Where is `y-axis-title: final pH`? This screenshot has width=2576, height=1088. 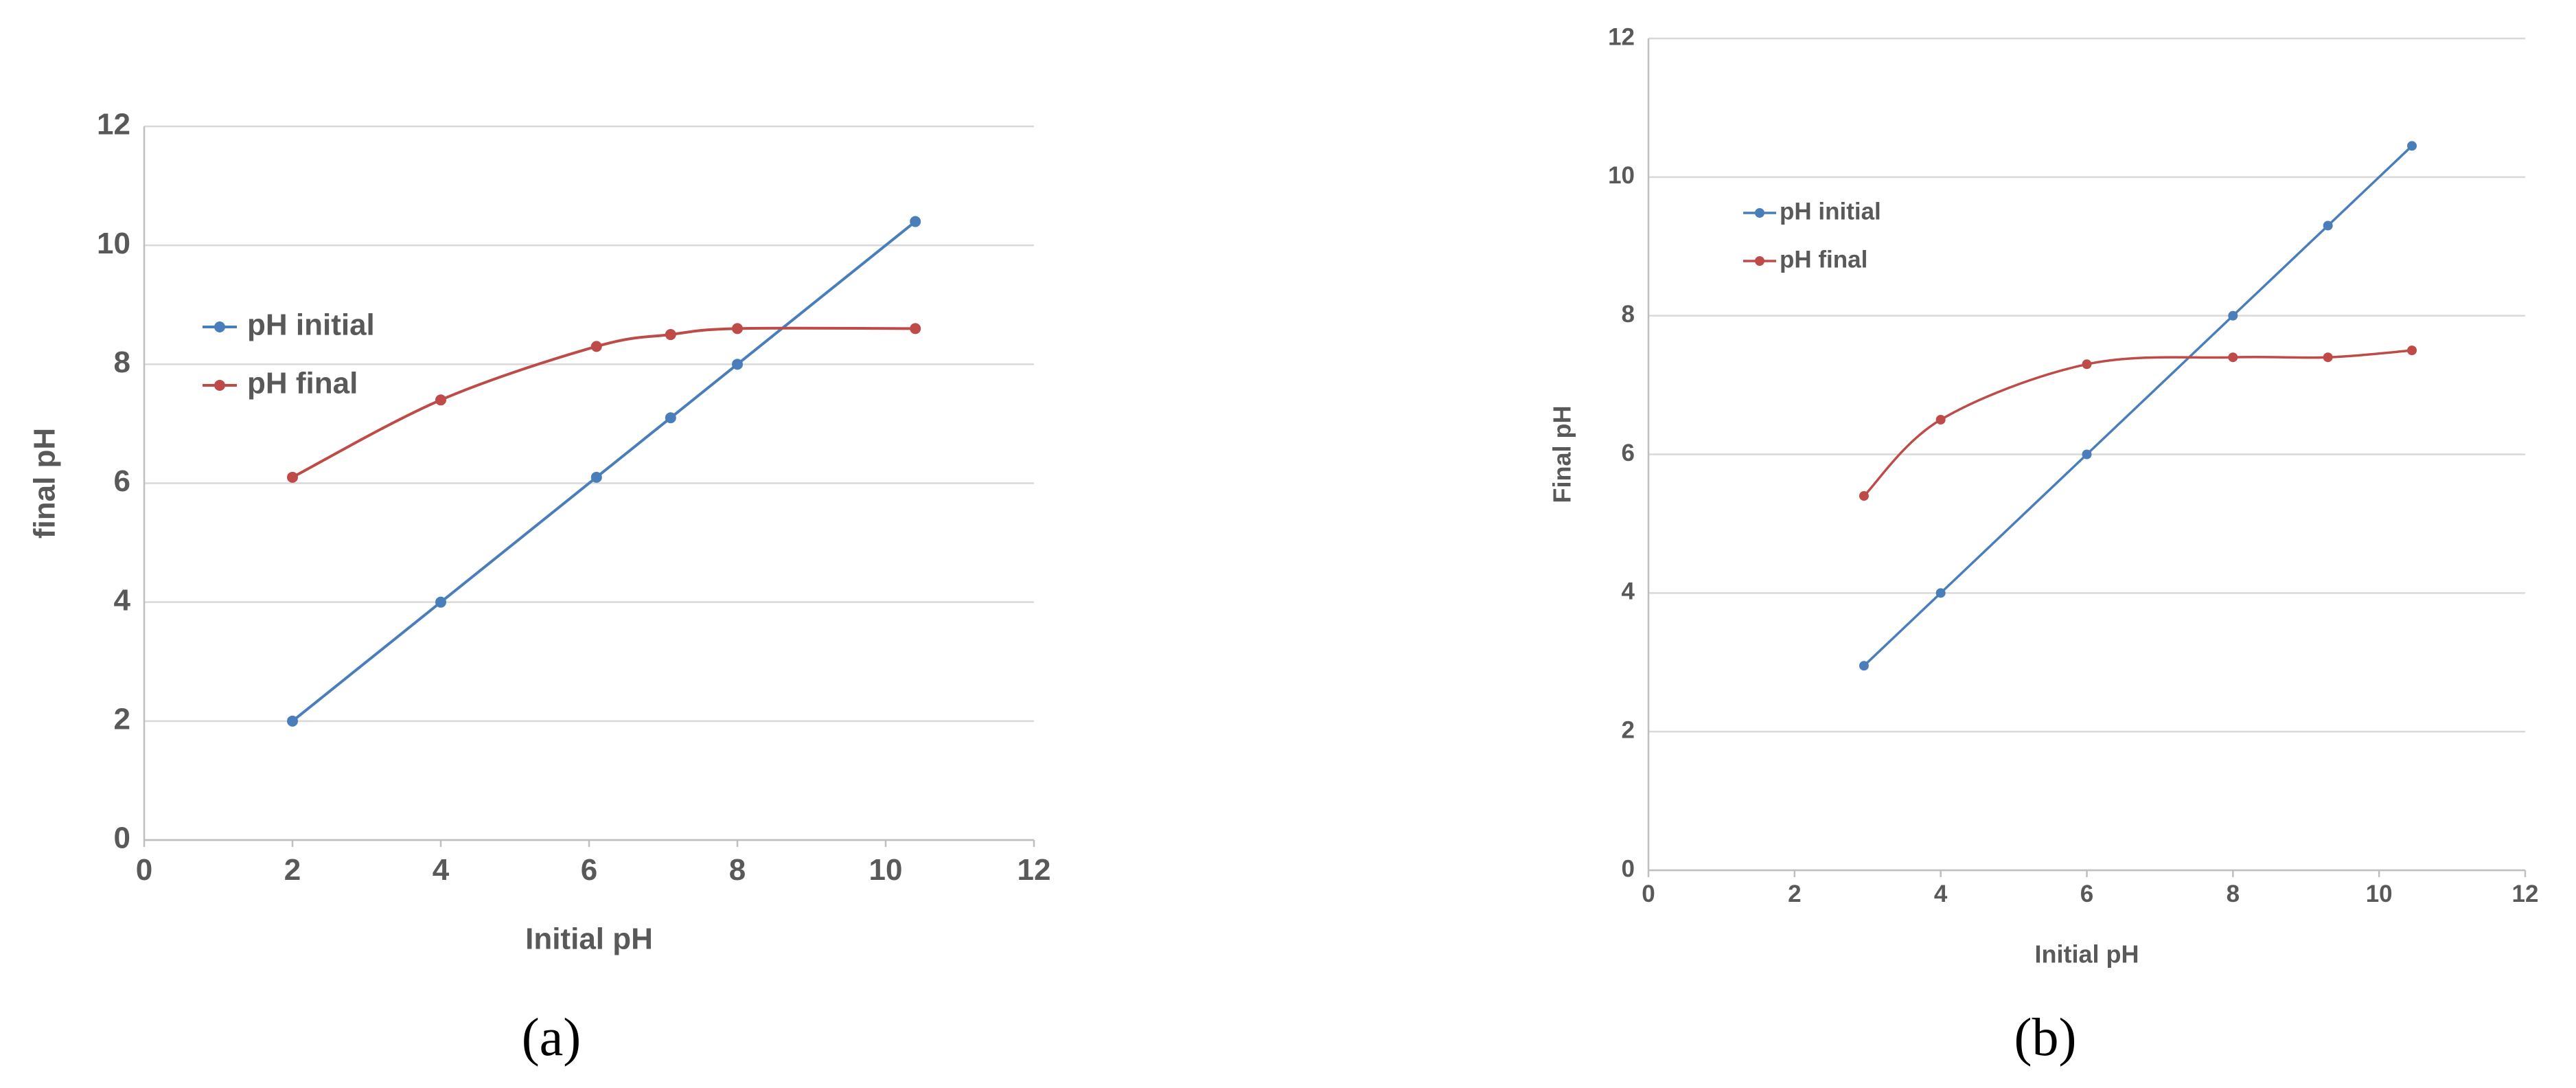
y-axis-title: final pH is located at coordinates (45, 483).